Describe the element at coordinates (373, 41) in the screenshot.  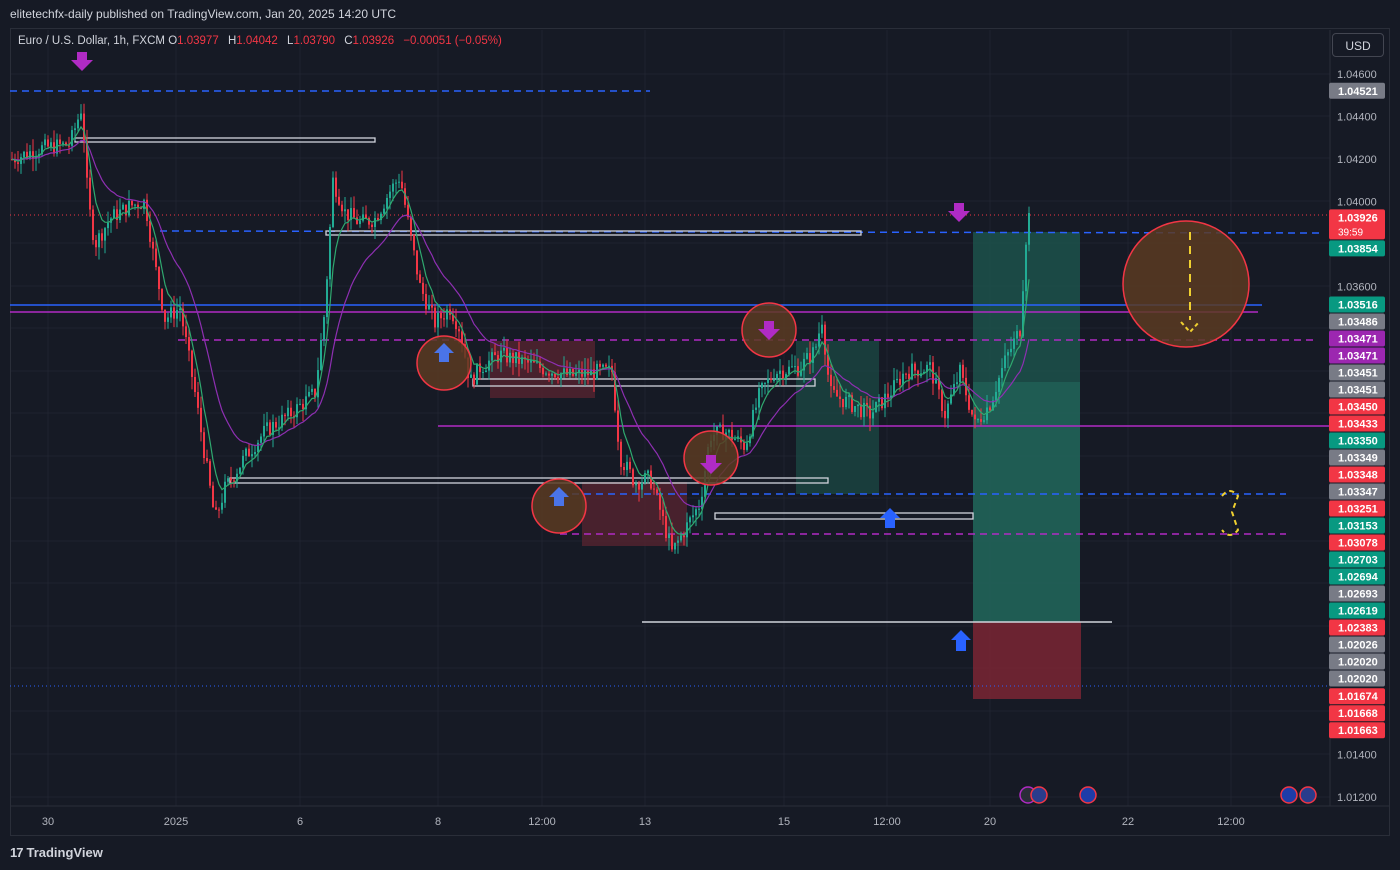
I see `close-value: 1.03926` at that location.